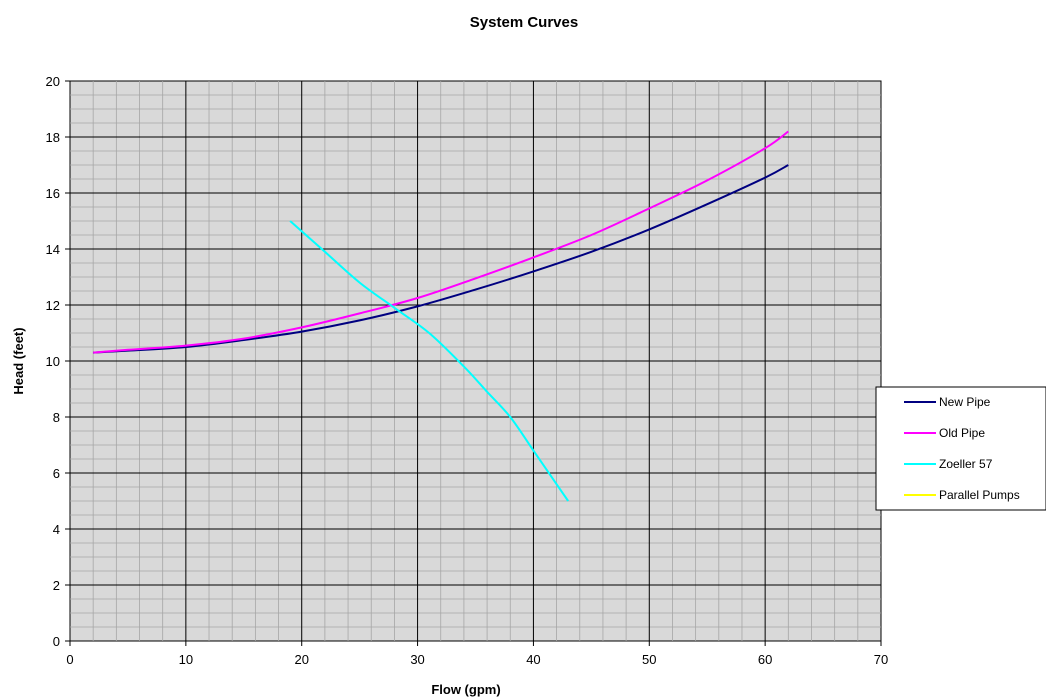 The image size is (1046, 698). Describe the element at coordinates (881, 659) in the screenshot. I see `x-tick-label: 70` at that location.